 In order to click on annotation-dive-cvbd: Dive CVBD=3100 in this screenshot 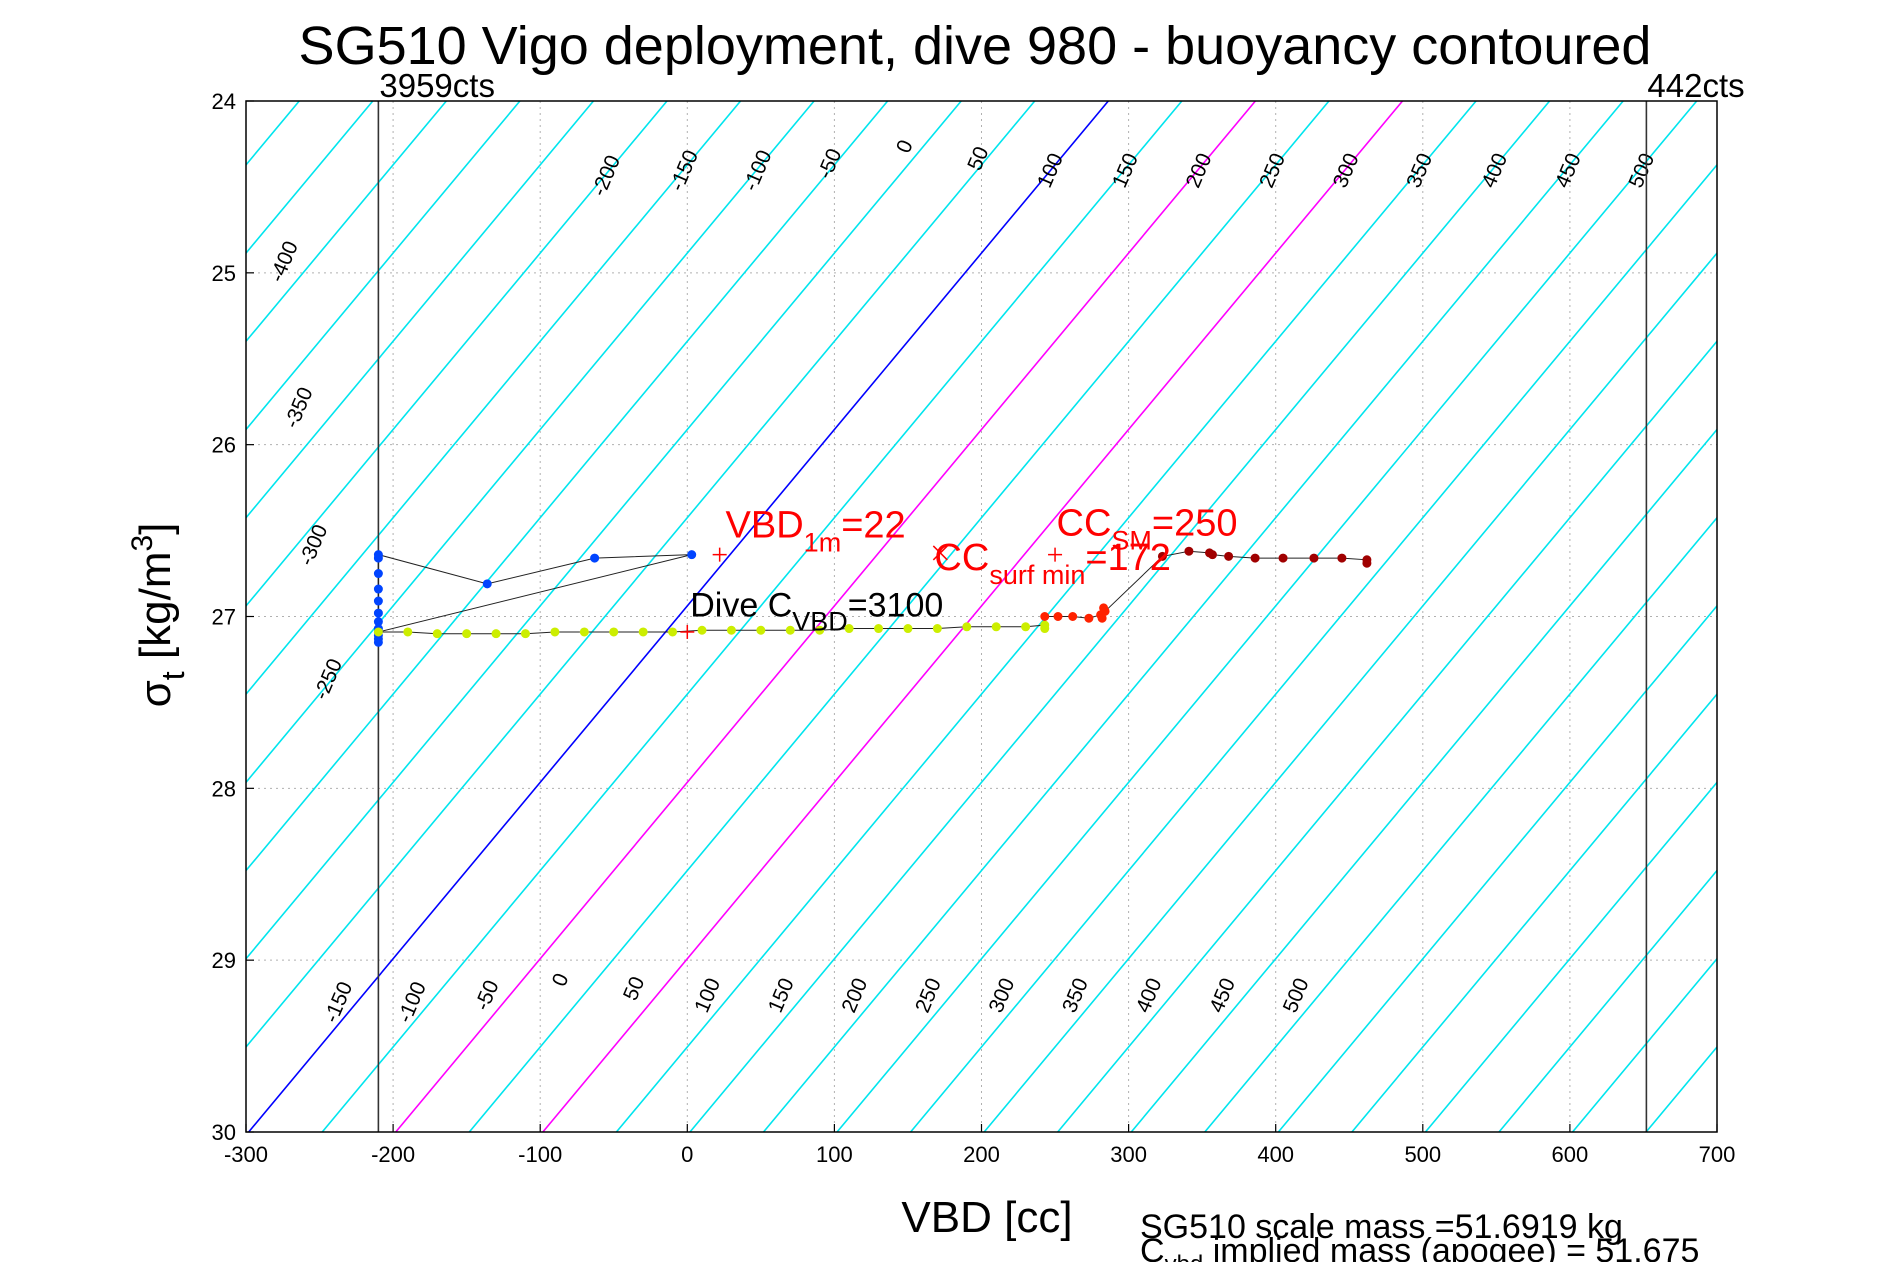, I will do `click(816, 612)`.